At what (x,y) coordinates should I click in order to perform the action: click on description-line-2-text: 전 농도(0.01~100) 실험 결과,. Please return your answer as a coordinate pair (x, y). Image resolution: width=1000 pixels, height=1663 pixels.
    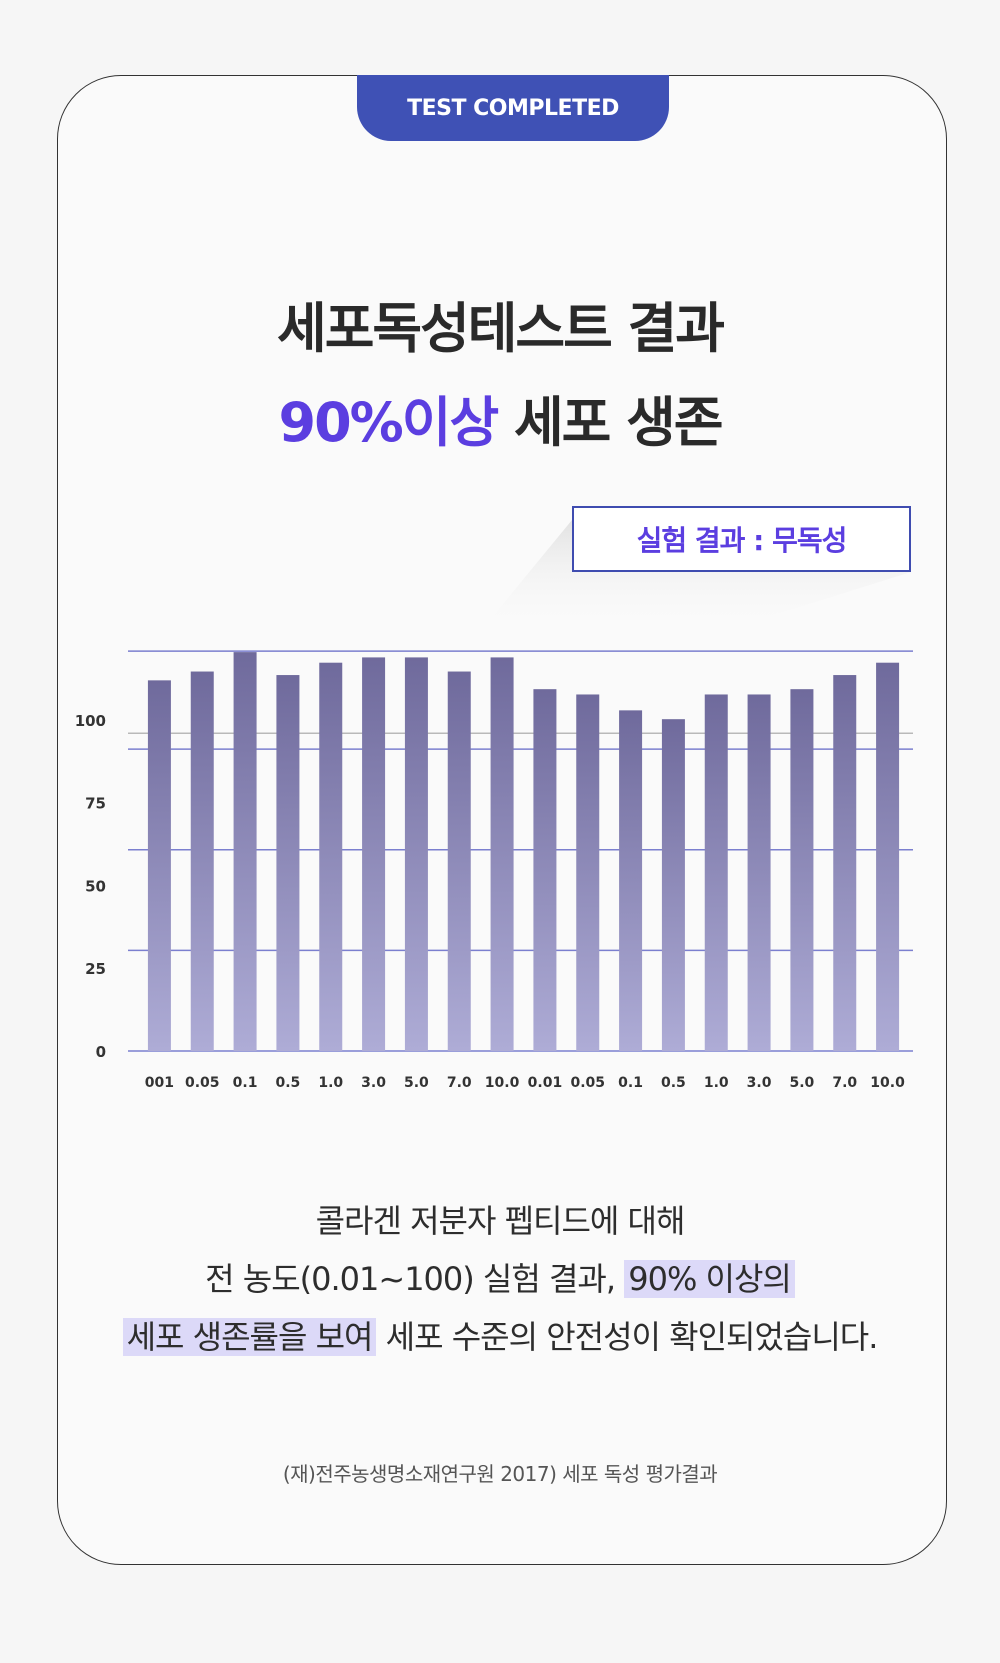
    Looking at the image, I should click on (415, 1279).